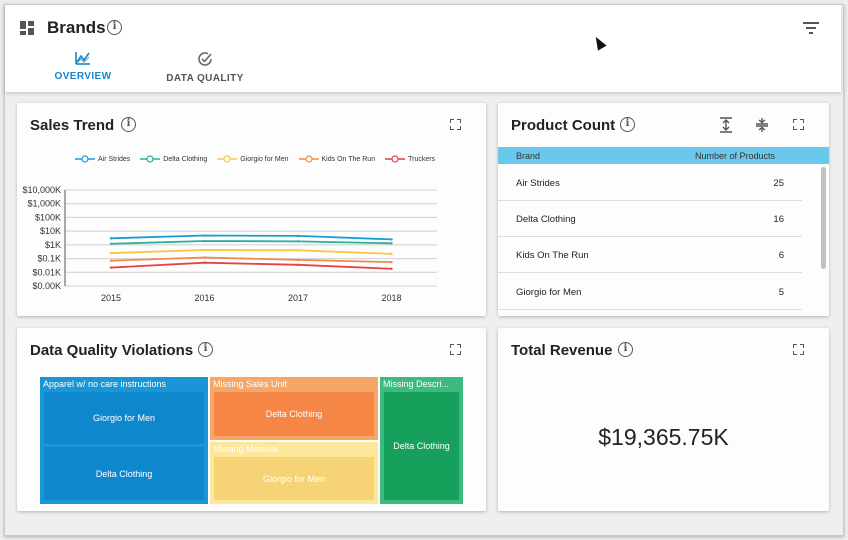 The image size is (848, 540). I want to click on x-tick-label: 2015, so click(111, 298).